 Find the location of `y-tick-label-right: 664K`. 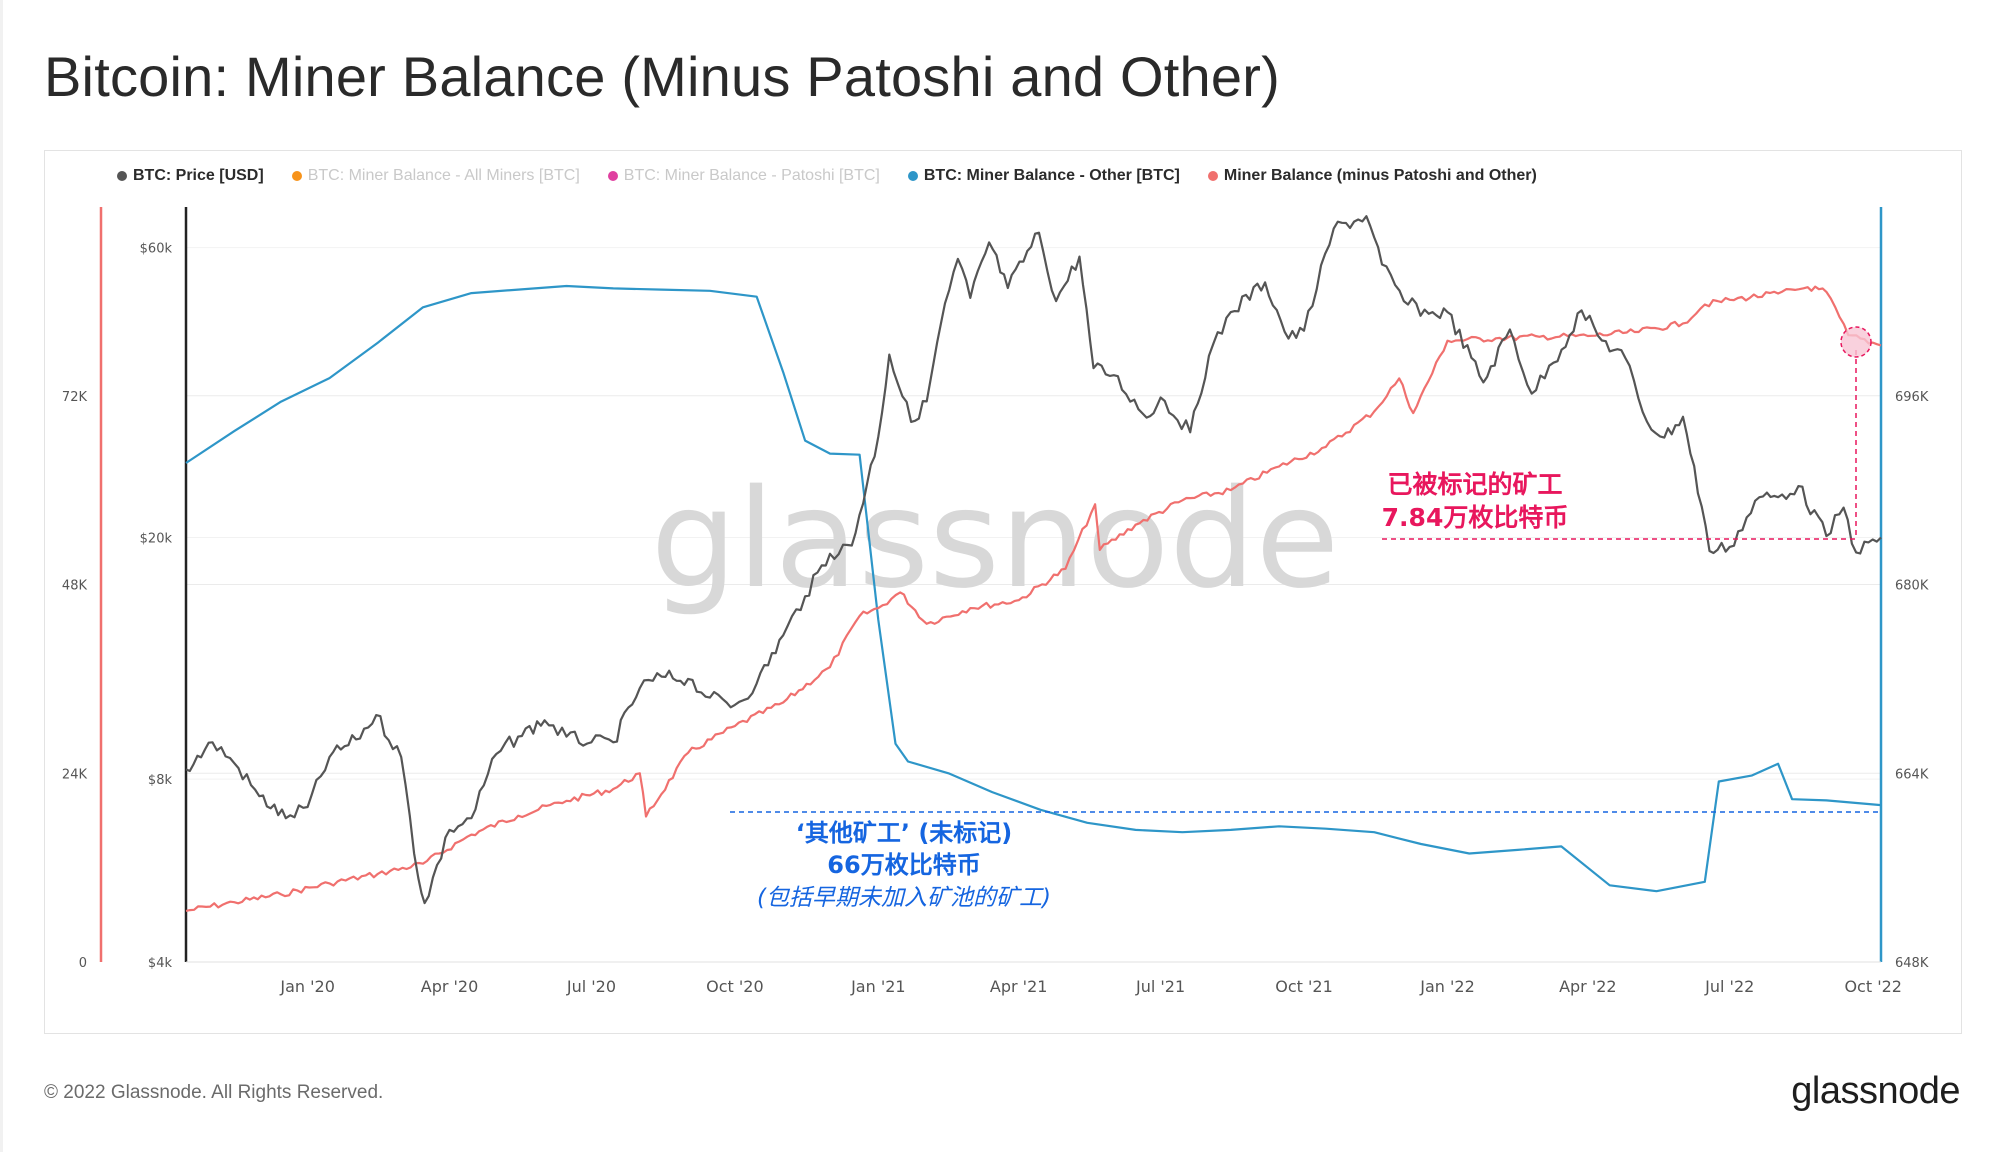

y-tick-label-right: 664K is located at coordinates (1912, 774).